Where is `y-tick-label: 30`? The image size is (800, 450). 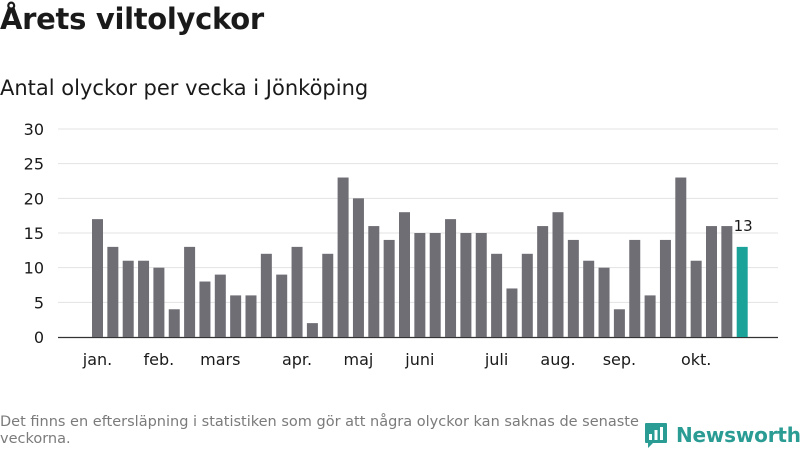 y-tick-label: 30 is located at coordinates (34, 129).